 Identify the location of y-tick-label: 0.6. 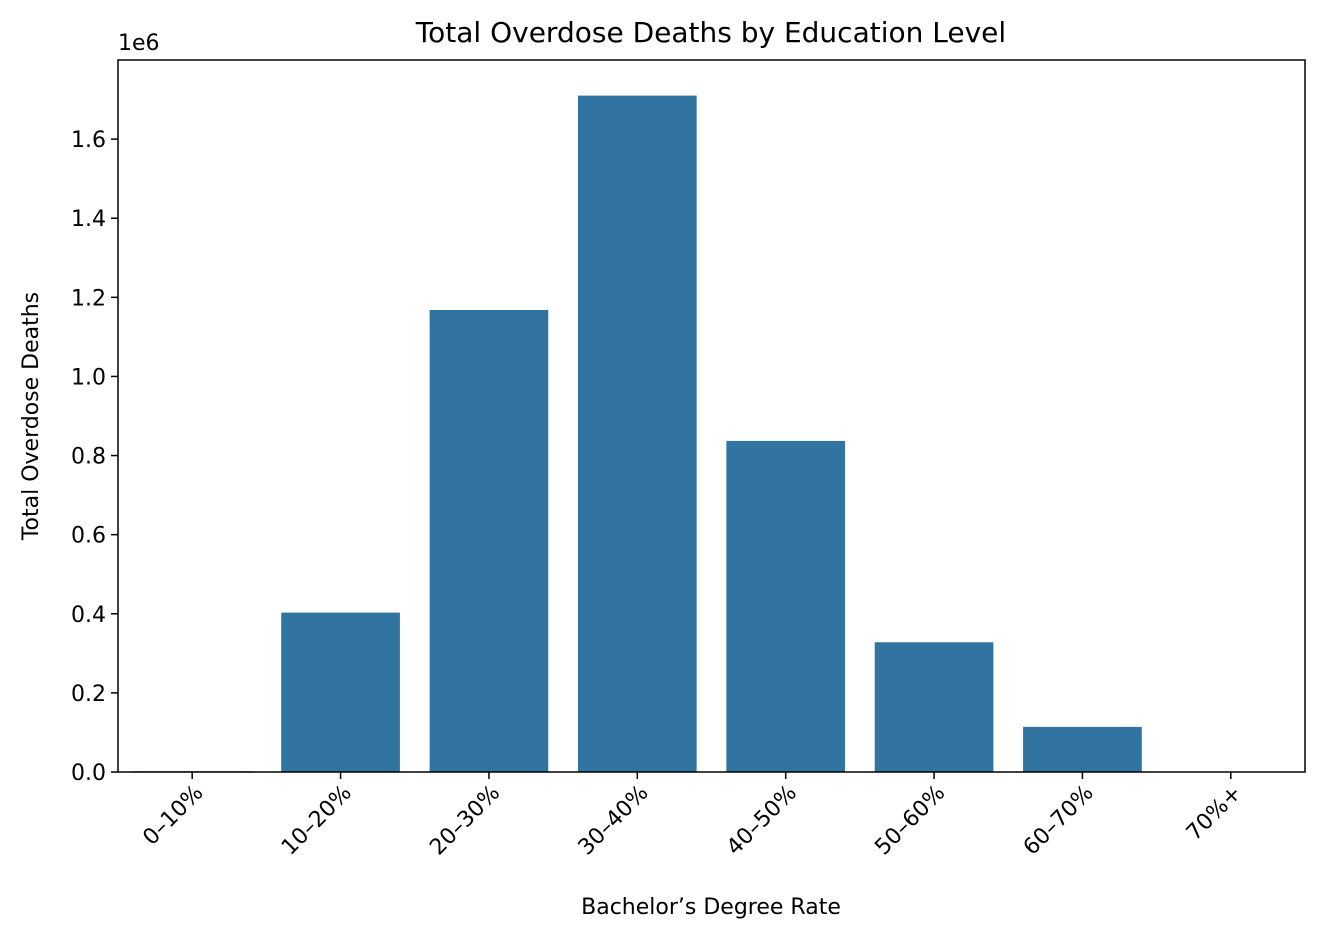
(88, 536).